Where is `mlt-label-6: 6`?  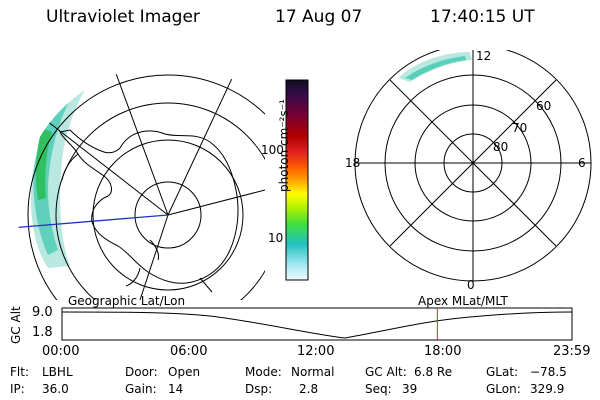 mlt-label-6: 6 is located at coordinates (582, 163).